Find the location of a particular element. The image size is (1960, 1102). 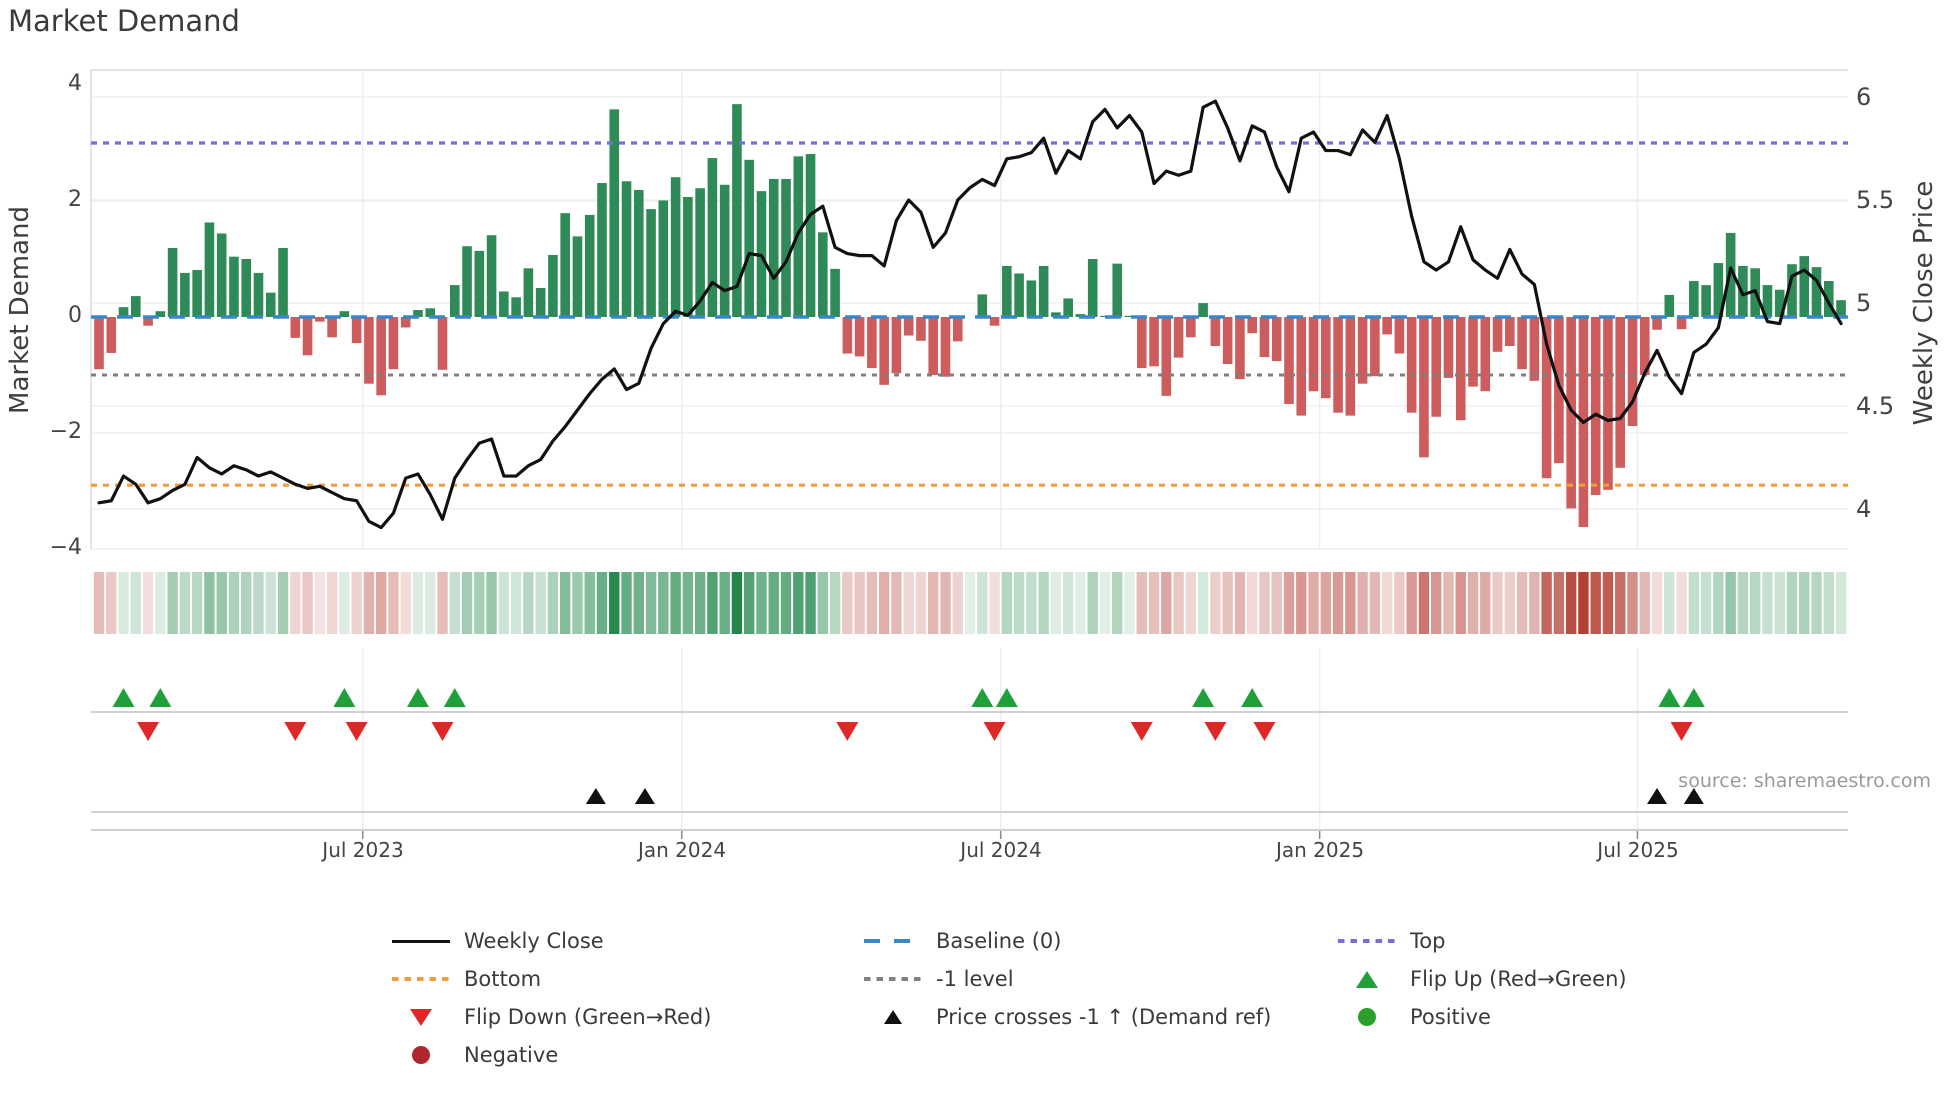

x-tick-jul-2023: Jul 2023 is located at coordinates (363, 850).